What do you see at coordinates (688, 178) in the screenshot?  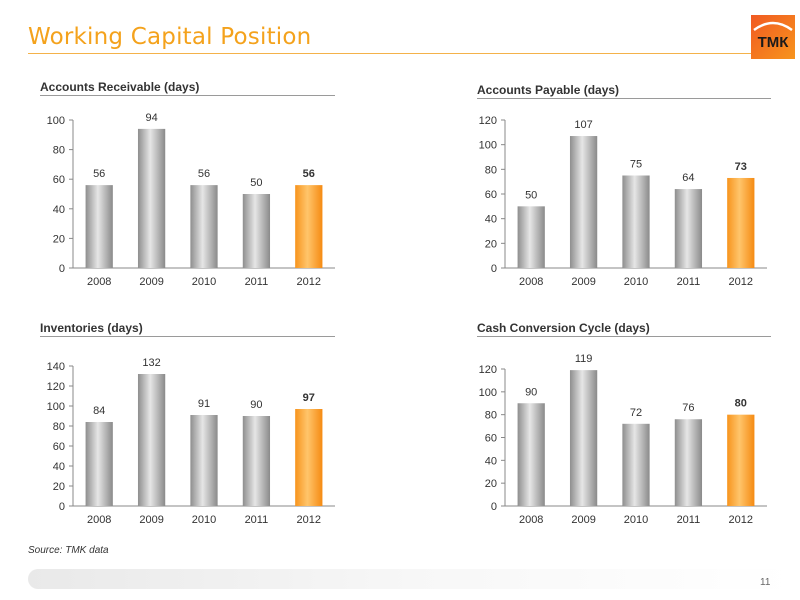 I see `data-label: 64` at bounding box center [688, 178].